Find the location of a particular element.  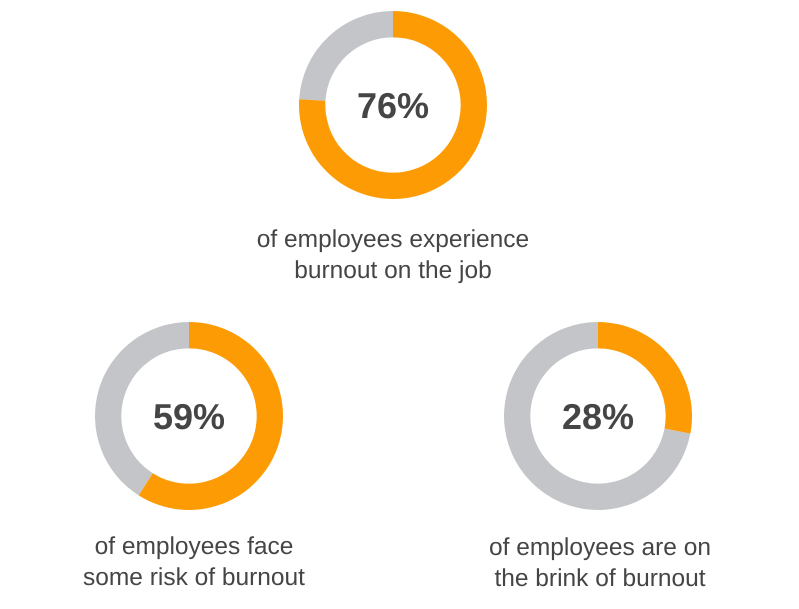

text: 76% is located at coordinates (393, 105).